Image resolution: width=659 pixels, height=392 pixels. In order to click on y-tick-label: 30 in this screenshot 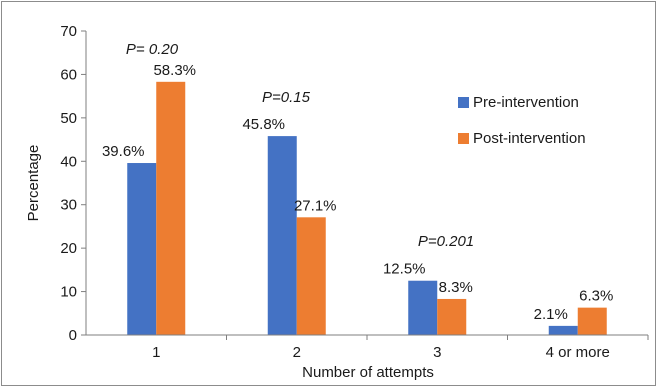, I will do `click(68, 205)`.